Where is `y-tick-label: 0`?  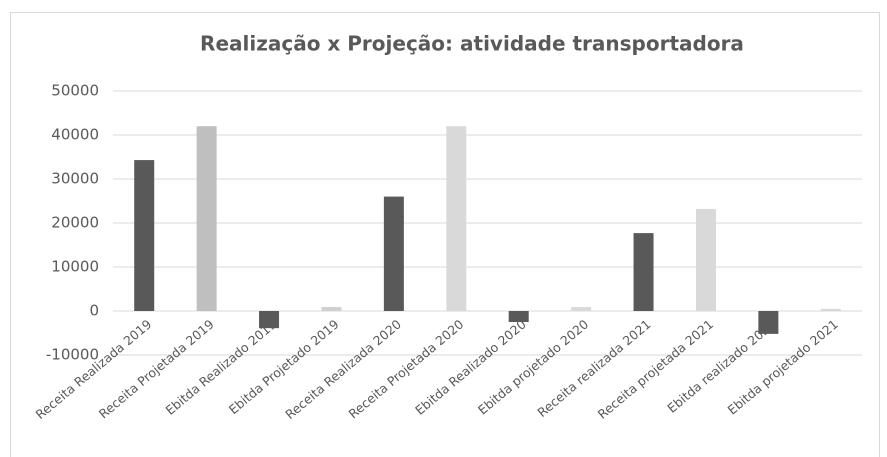 y-tick-label: 0 is located at coordinates (94, 311).